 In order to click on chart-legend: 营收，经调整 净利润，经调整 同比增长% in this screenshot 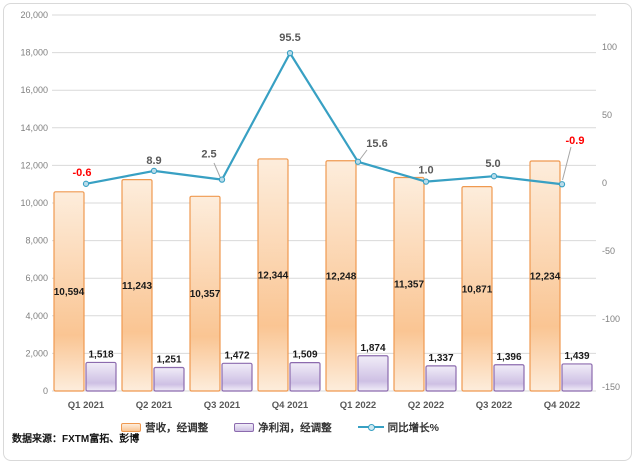, I will do `click(280, 427)`.